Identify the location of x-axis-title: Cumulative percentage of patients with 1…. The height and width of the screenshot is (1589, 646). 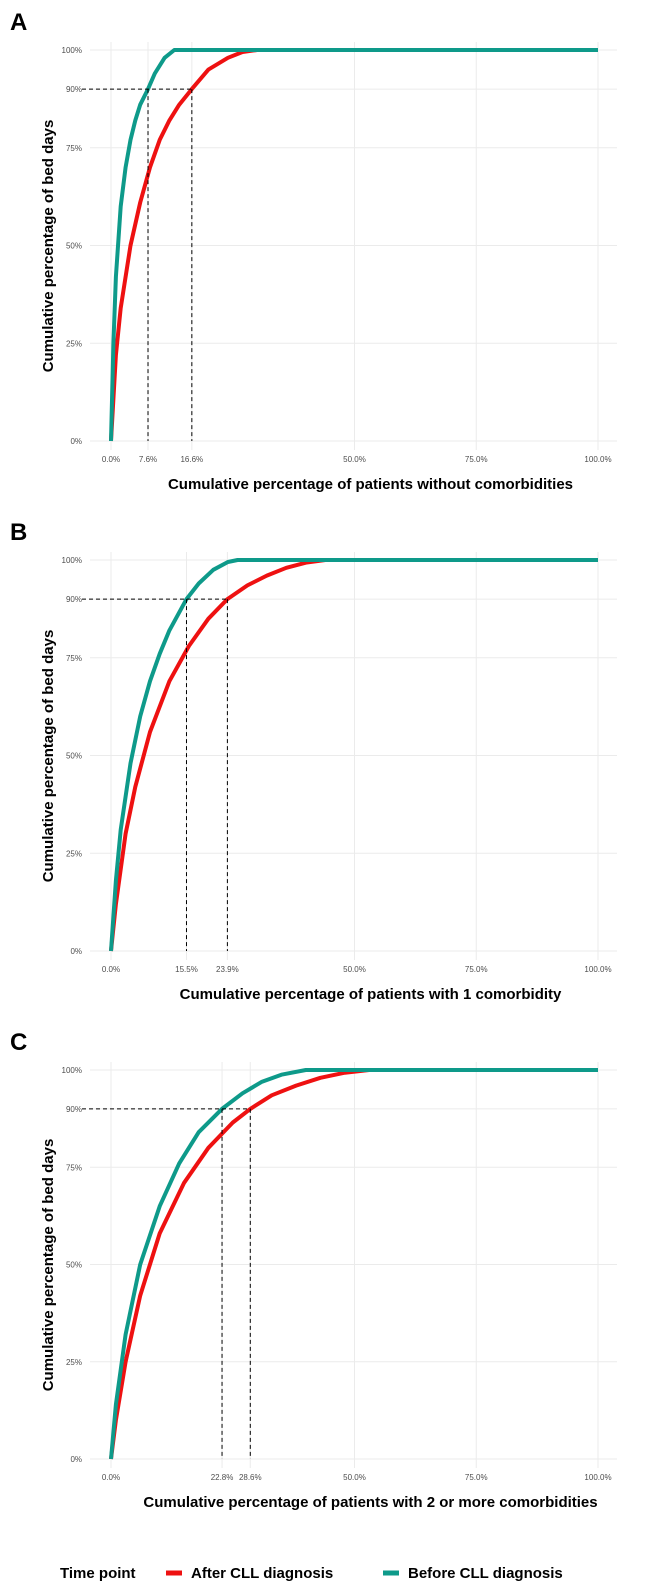
(371, 994).